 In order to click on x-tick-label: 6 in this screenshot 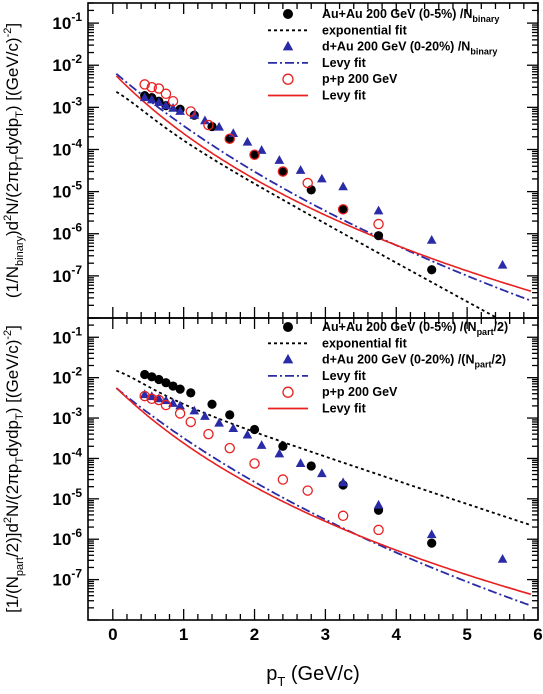, I will do `click(537, 634)`.